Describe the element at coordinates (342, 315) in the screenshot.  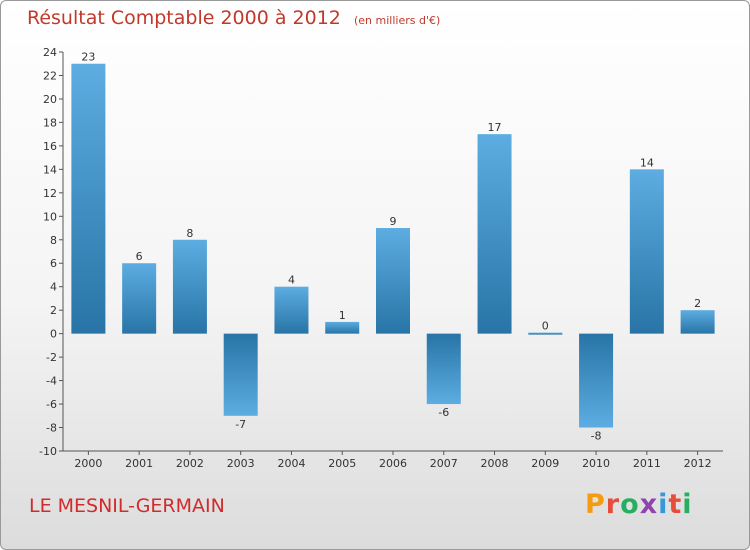
I see `data-label-2005: 1` at that location.